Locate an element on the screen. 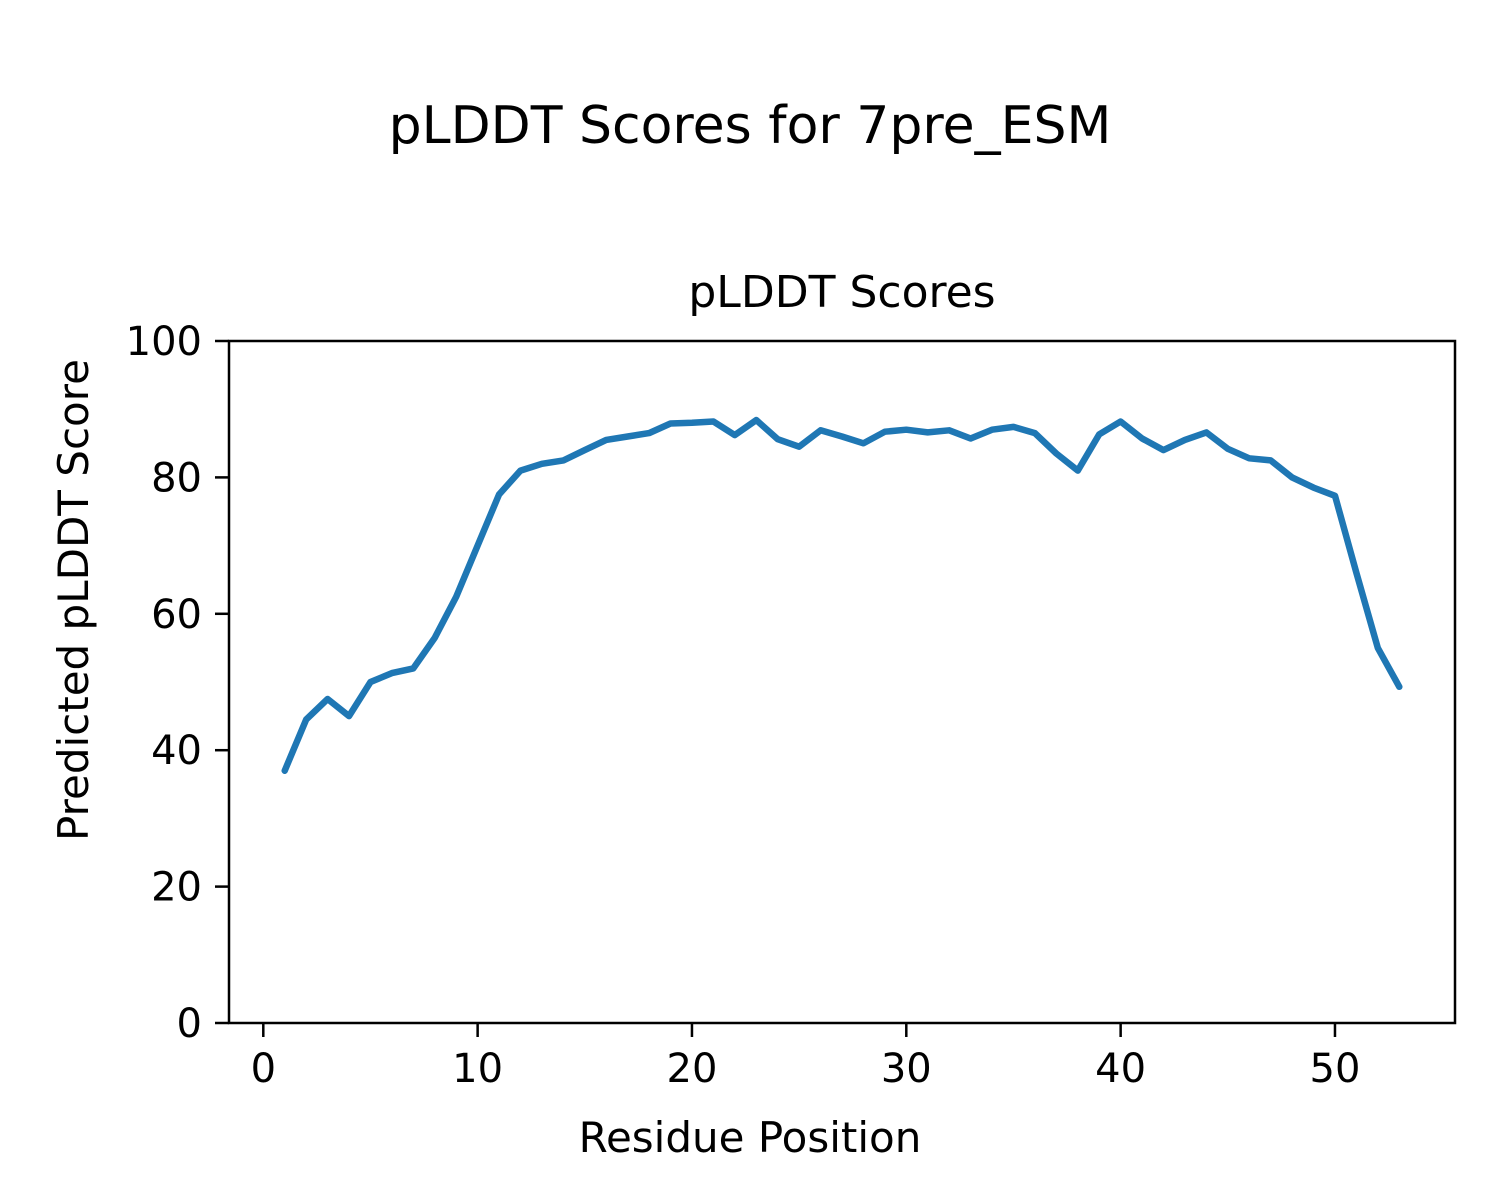  y-tick-label: 100 is located at coordinates (164, 342).